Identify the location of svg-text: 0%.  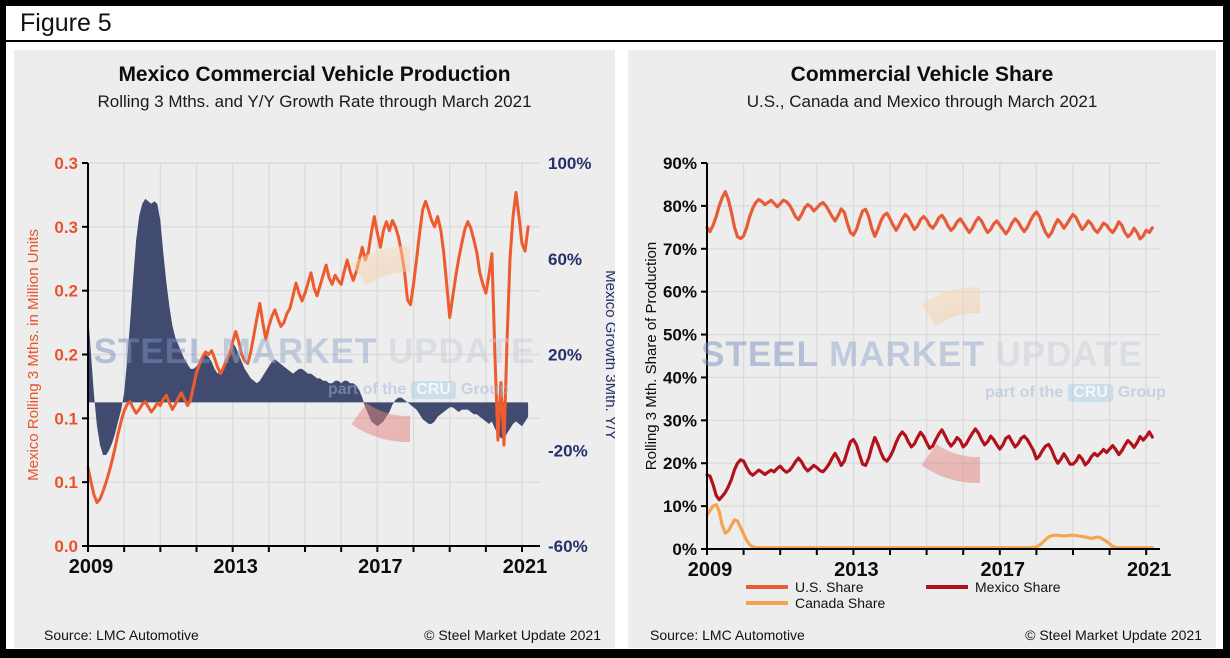
(684, 549).